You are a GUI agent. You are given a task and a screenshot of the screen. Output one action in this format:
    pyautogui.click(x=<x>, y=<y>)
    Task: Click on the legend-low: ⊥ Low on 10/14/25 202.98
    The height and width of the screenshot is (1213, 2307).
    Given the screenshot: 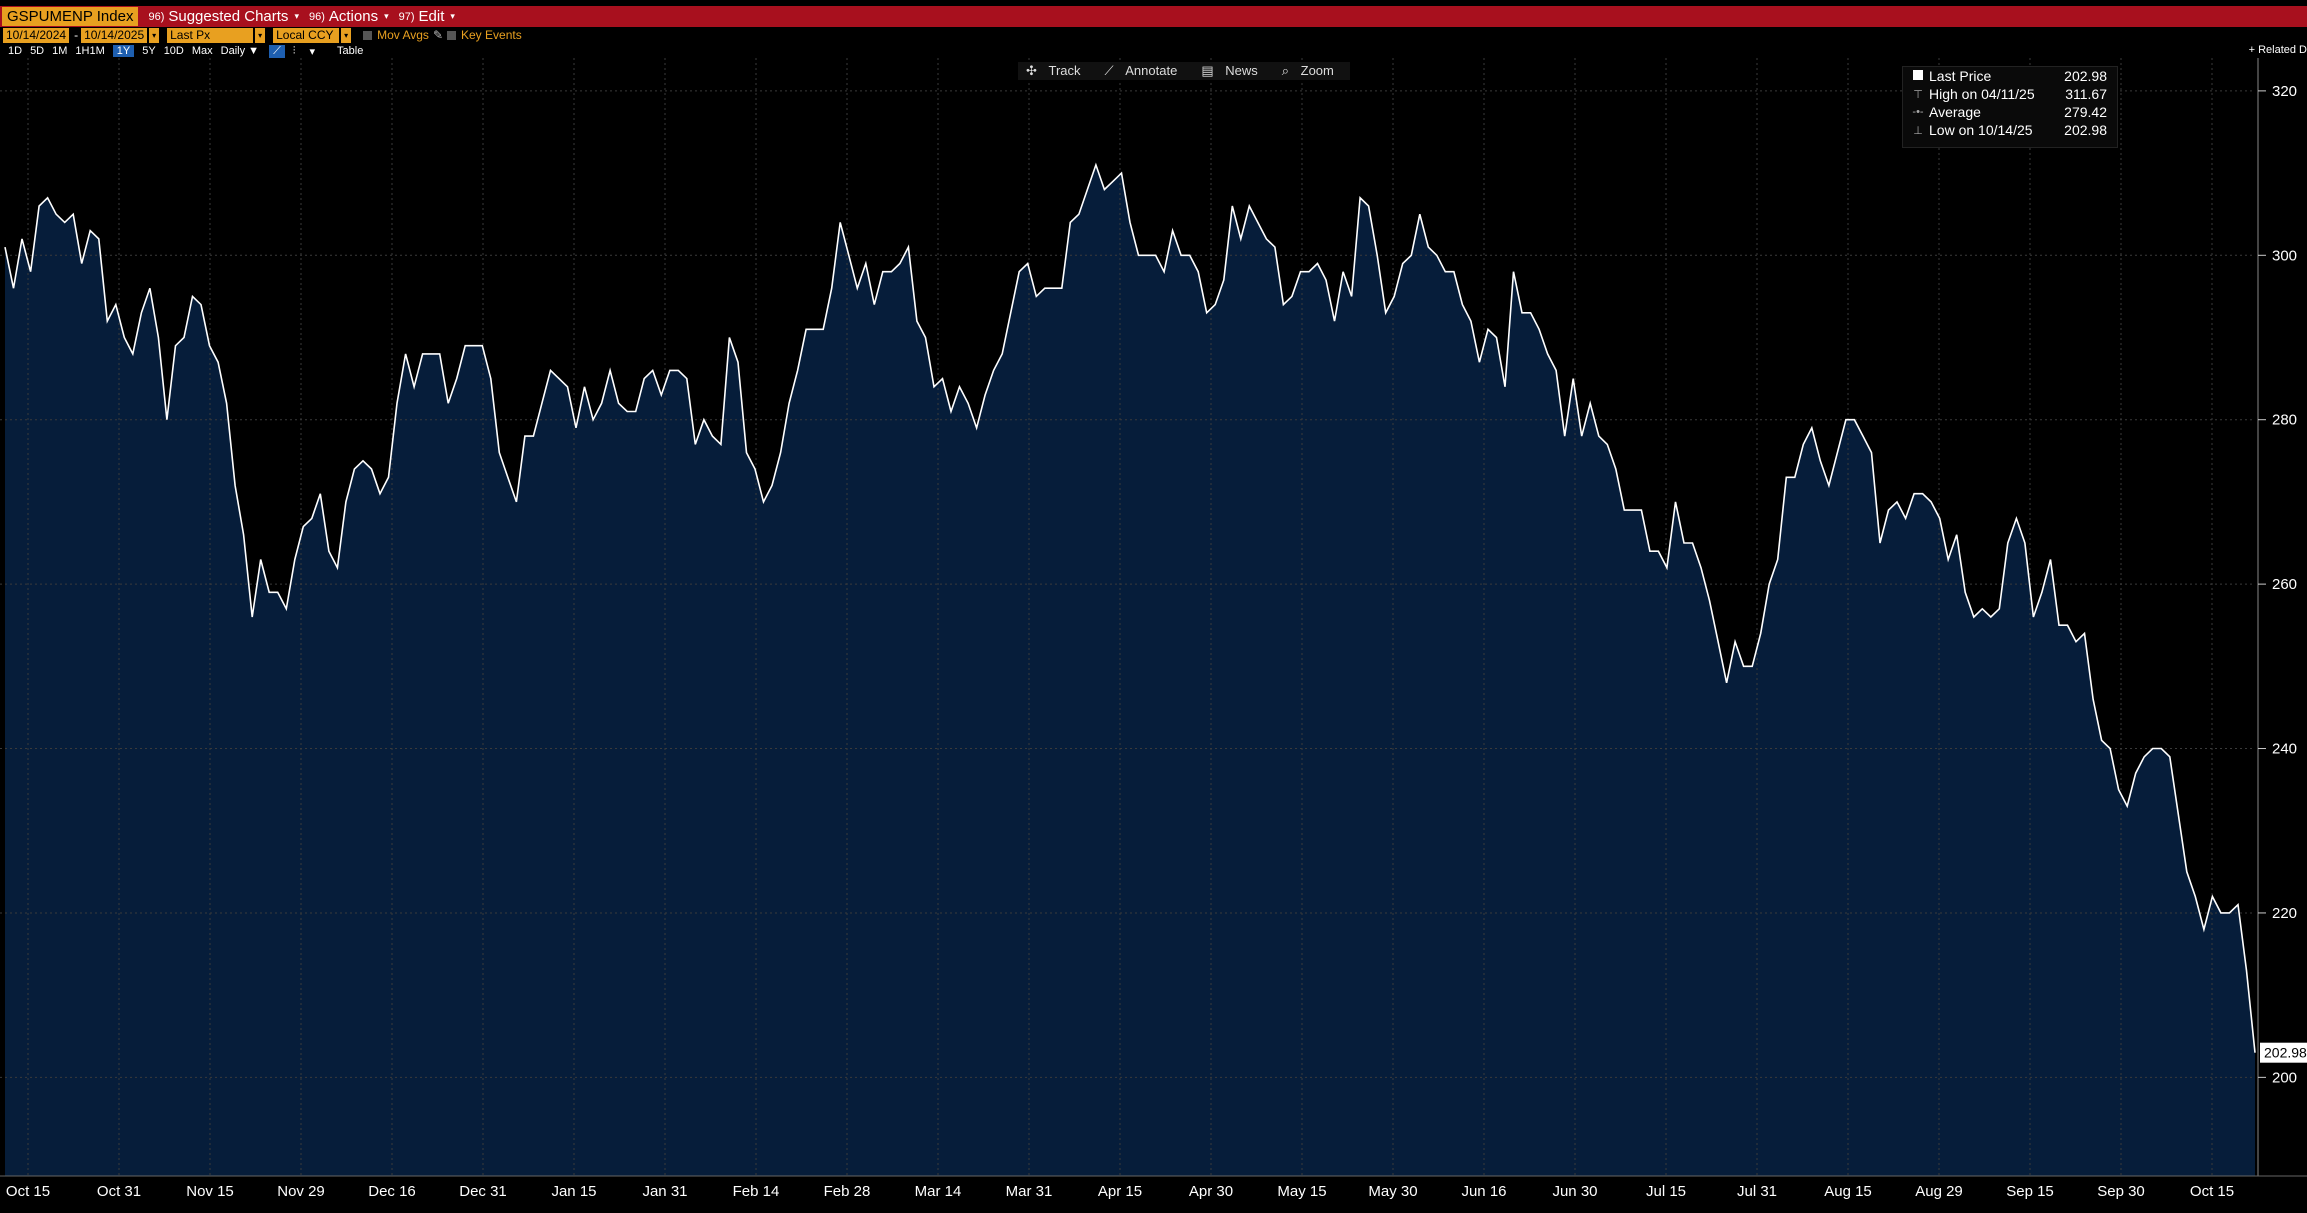 What is the action you would take?
    pyautogui.click(x=2010, y=130)
    